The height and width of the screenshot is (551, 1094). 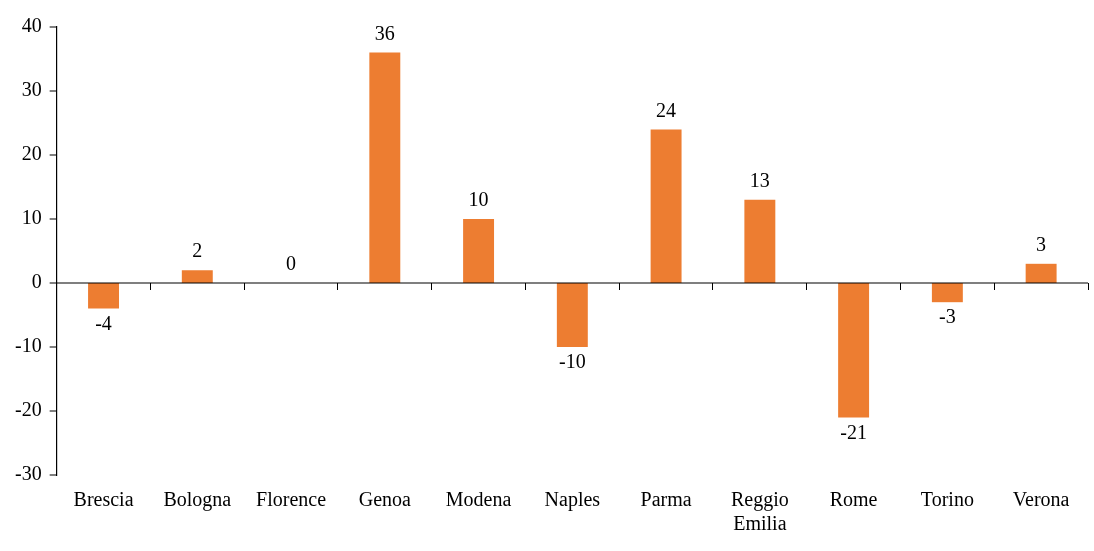 I want to click on x-tick-label: Reggio Emilia, so click(x=759, y=511).